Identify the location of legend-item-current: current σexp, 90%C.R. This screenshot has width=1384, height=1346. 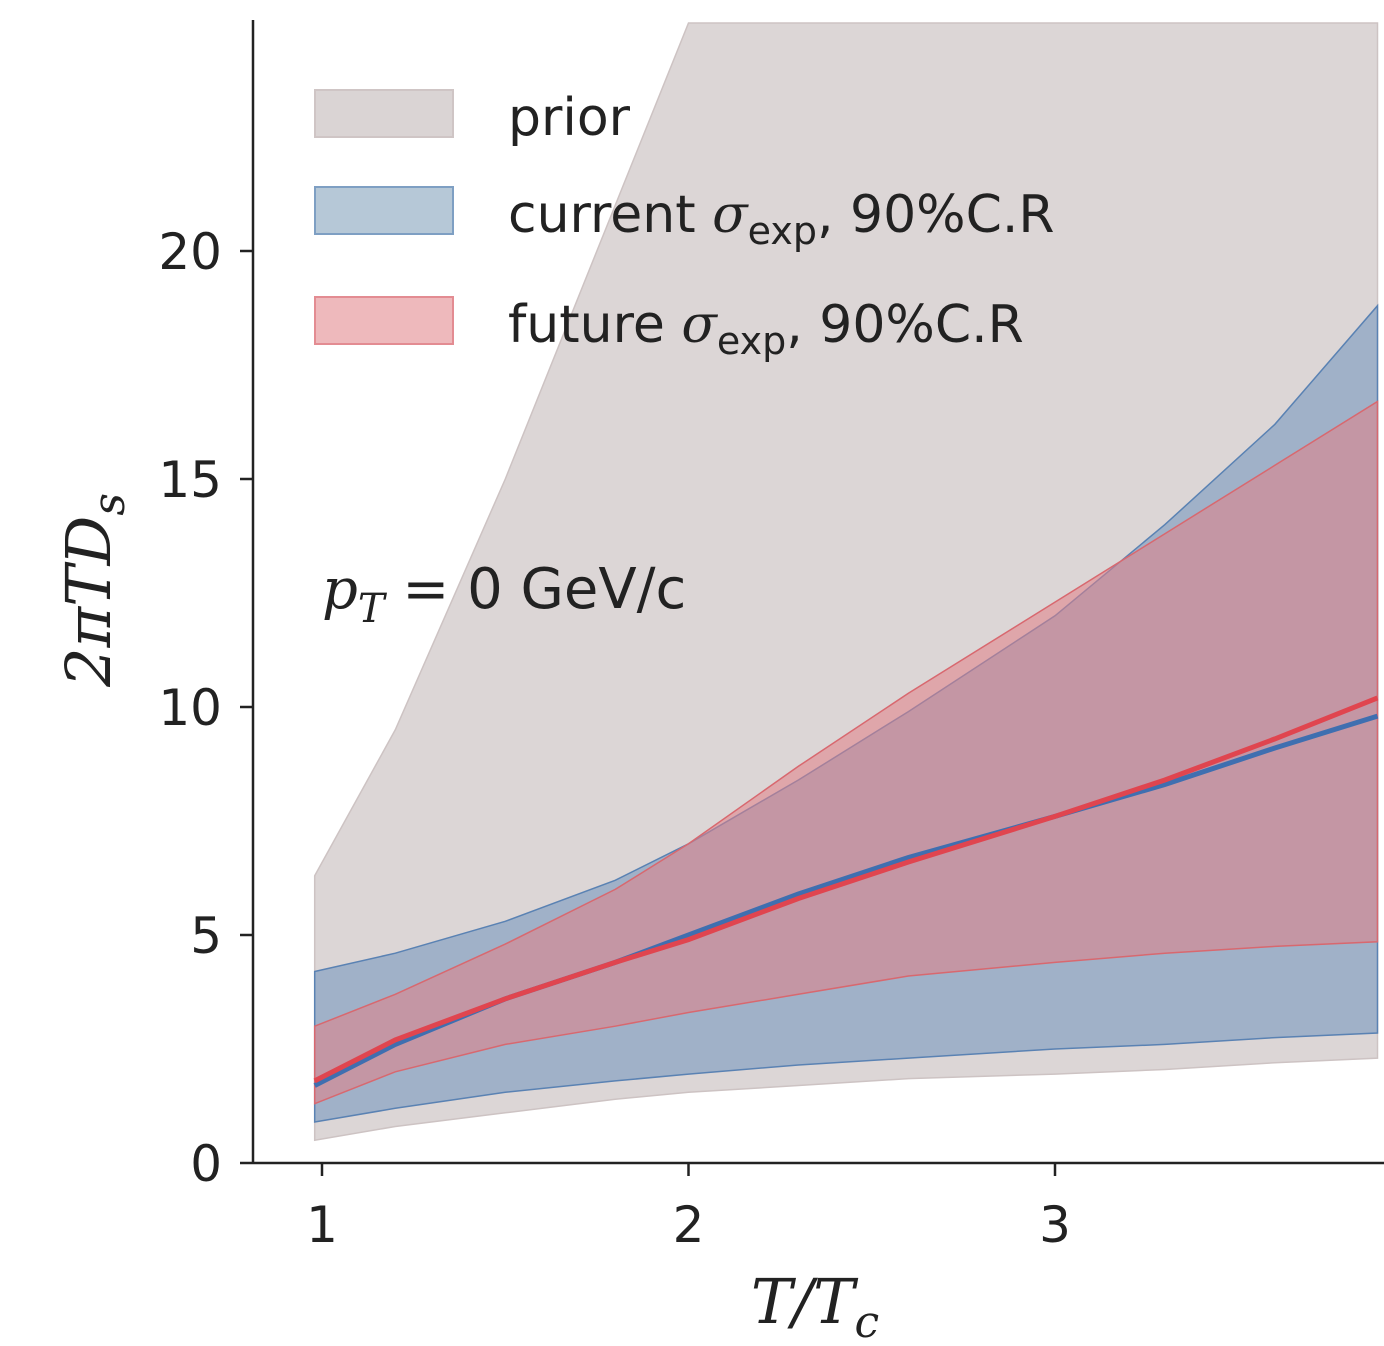
(684, 219).